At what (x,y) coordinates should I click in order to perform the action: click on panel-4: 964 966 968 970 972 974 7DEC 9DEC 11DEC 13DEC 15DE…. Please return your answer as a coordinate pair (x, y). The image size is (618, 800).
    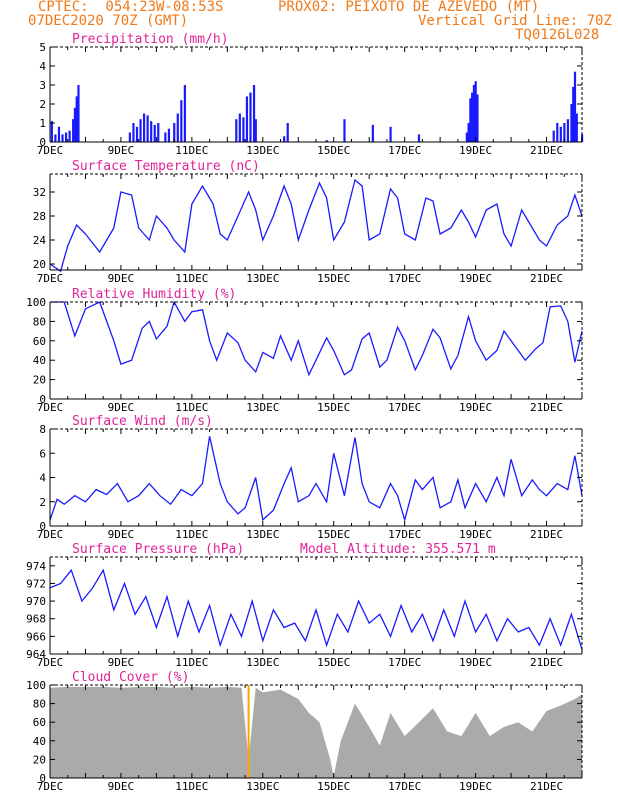
    Looking at the image, I should click on (304, 605).